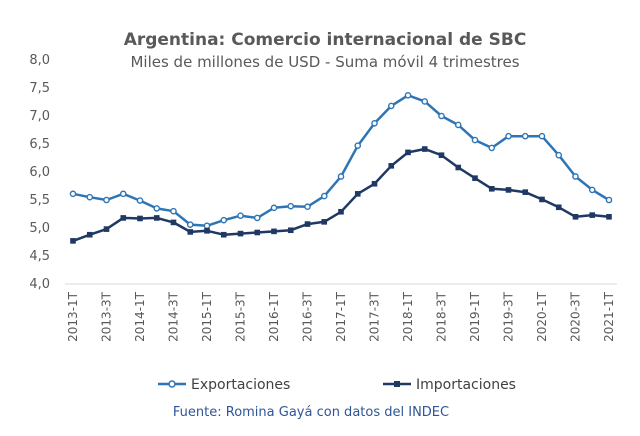 This screenshot has height=436, width=640. Describe the element at coordinates (397, 384) in the screenshot. I see `legend-marker-importaciones` at that location.